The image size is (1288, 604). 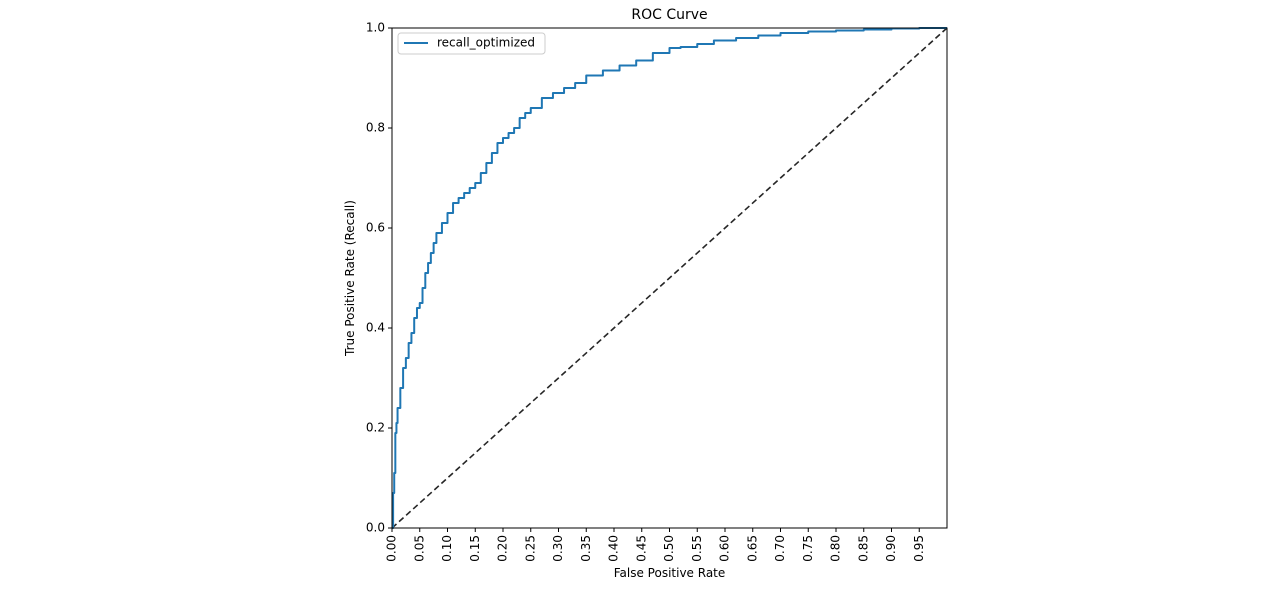 I want to click on x-tick-label: 0.30, so click(x=558, y=548).